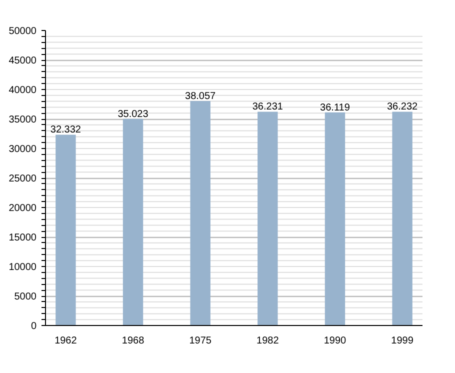 The image size is (455, 373). Describe the element at coordinates (66, 341) in the screenshot. I see `x-tick-label: 1962` at that location.